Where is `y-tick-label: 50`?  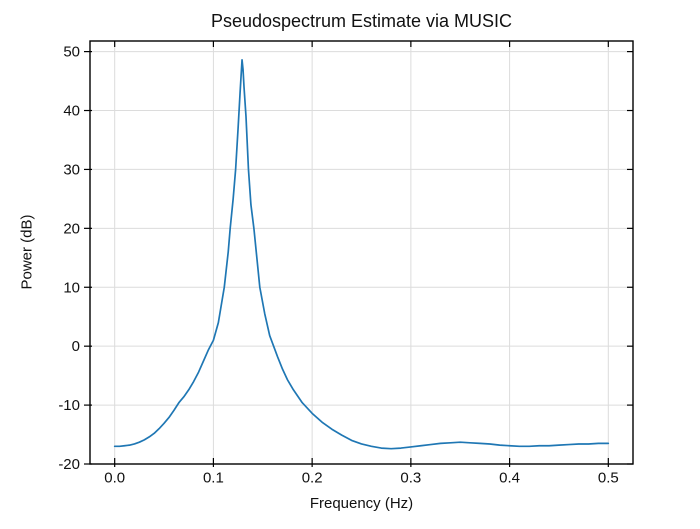 y-tick-label: 50 is located at coordinates (71, 52).